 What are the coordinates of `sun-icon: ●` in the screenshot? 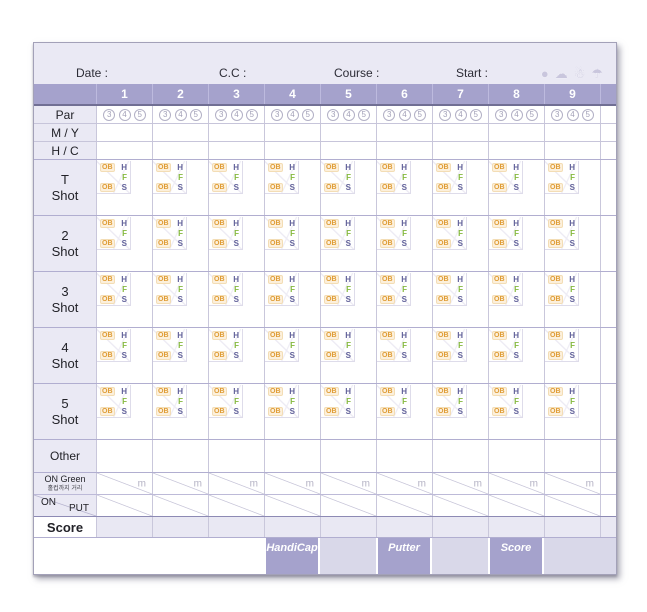 It's located at (544, 73).